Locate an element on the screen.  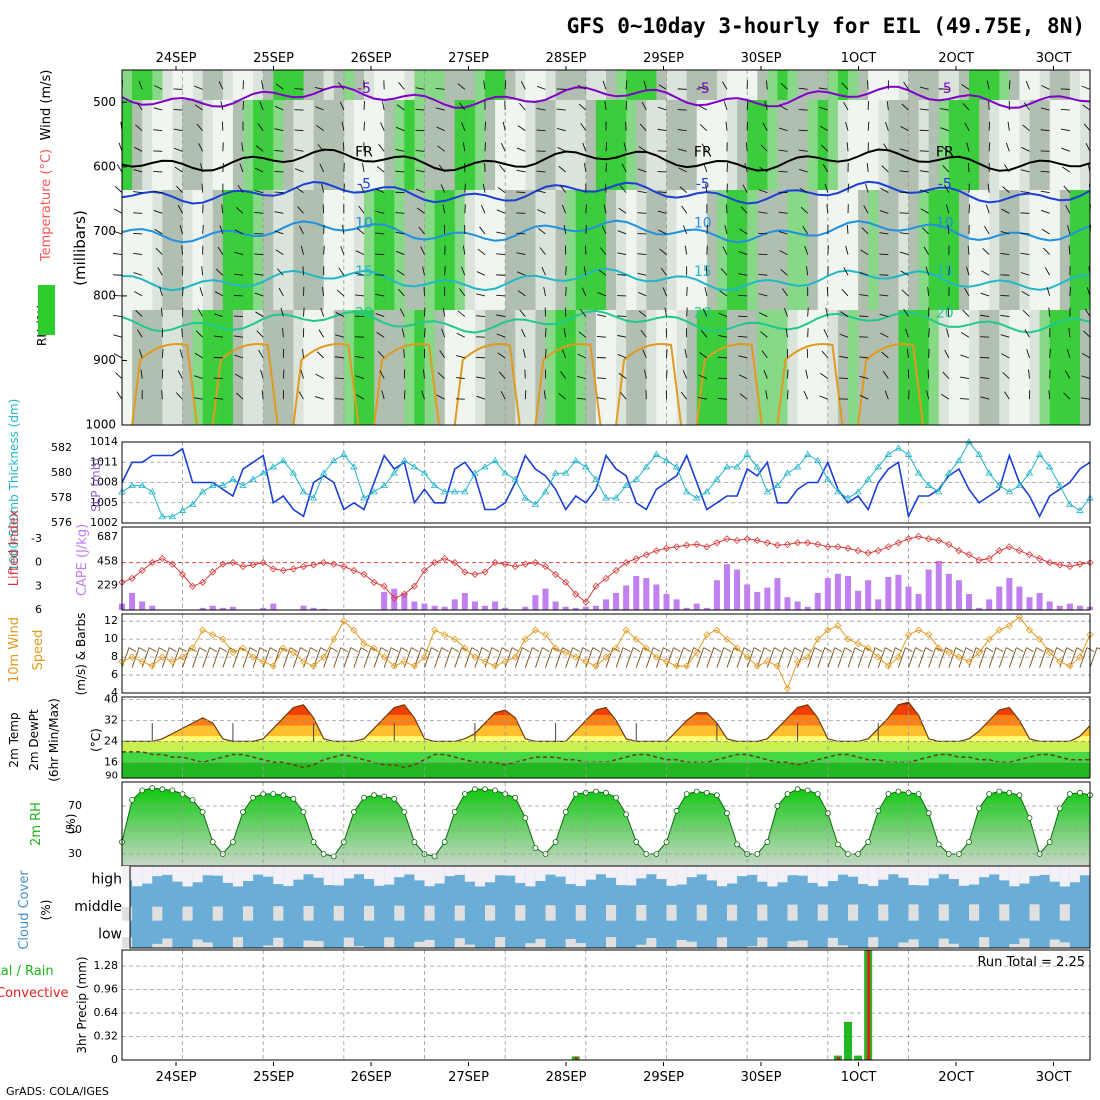
axis-label: 3hr Precip (mm) is located at coordinates (82, 1004).